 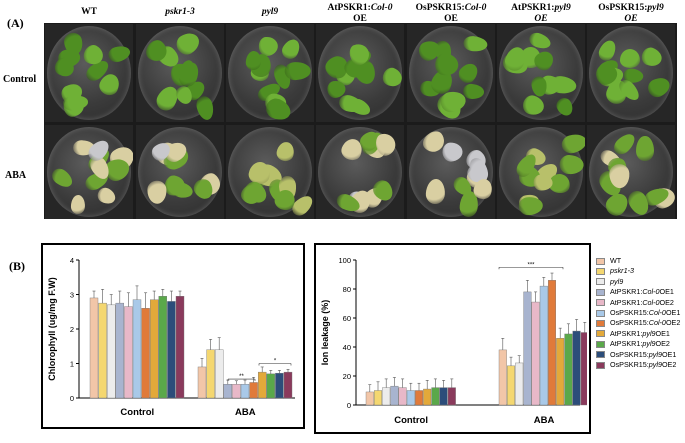 What do you see at coordinates (562, 8) in the screenshot?
I see `column-heading-genotype: pyl9` at bounding box center [562, 8].